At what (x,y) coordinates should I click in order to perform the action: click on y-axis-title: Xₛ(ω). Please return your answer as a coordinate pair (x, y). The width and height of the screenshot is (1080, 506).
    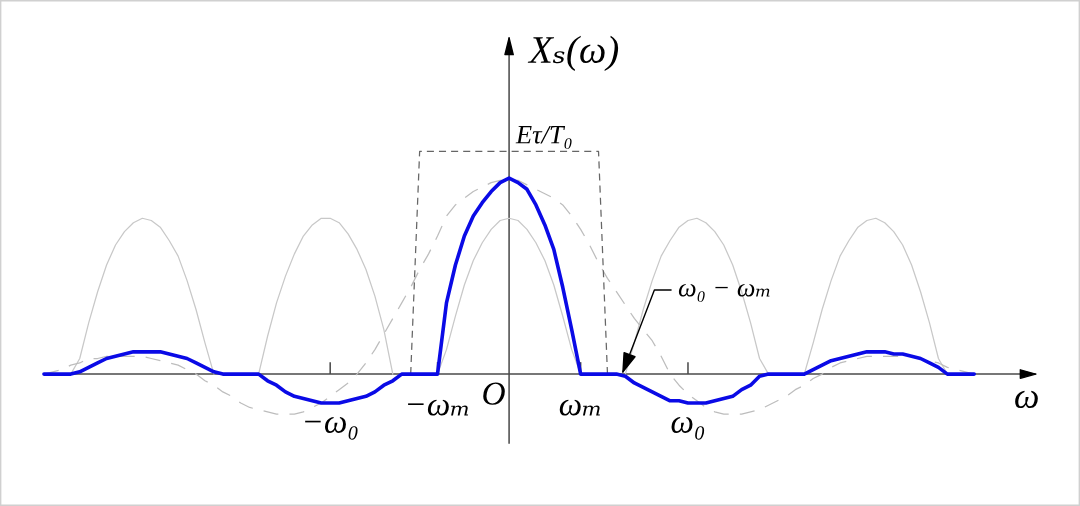
    Looking at the image, I should click on (573, 53).